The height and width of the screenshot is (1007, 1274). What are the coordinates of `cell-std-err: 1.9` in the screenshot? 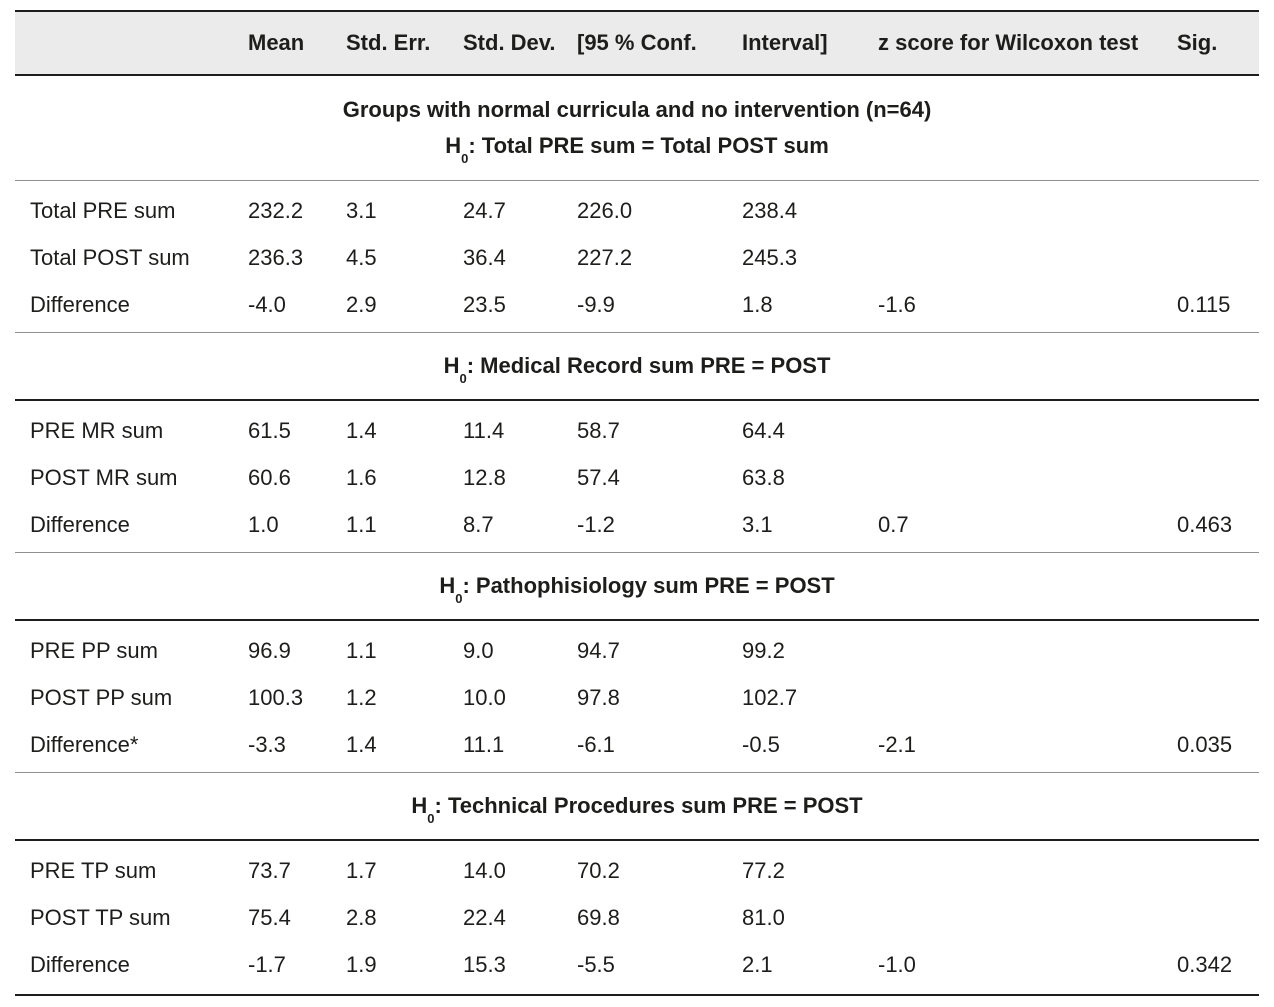 It's located at (361, 964).